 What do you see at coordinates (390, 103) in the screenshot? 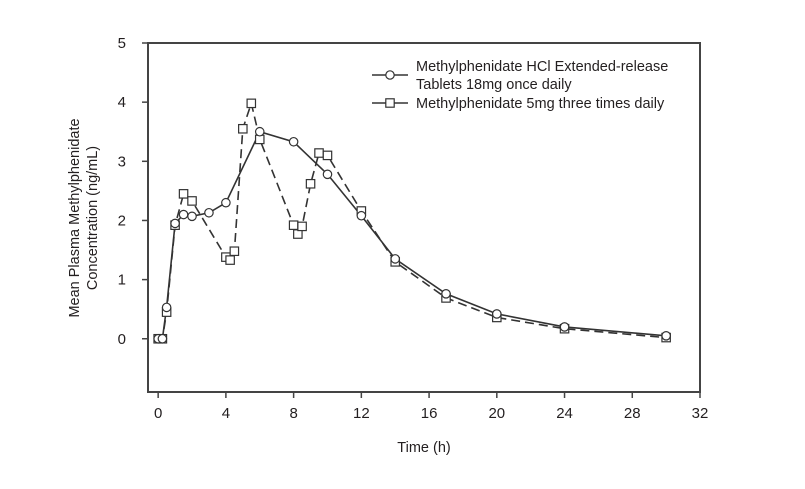
I see `legend-marker-square` at bounding box center [390, 103].